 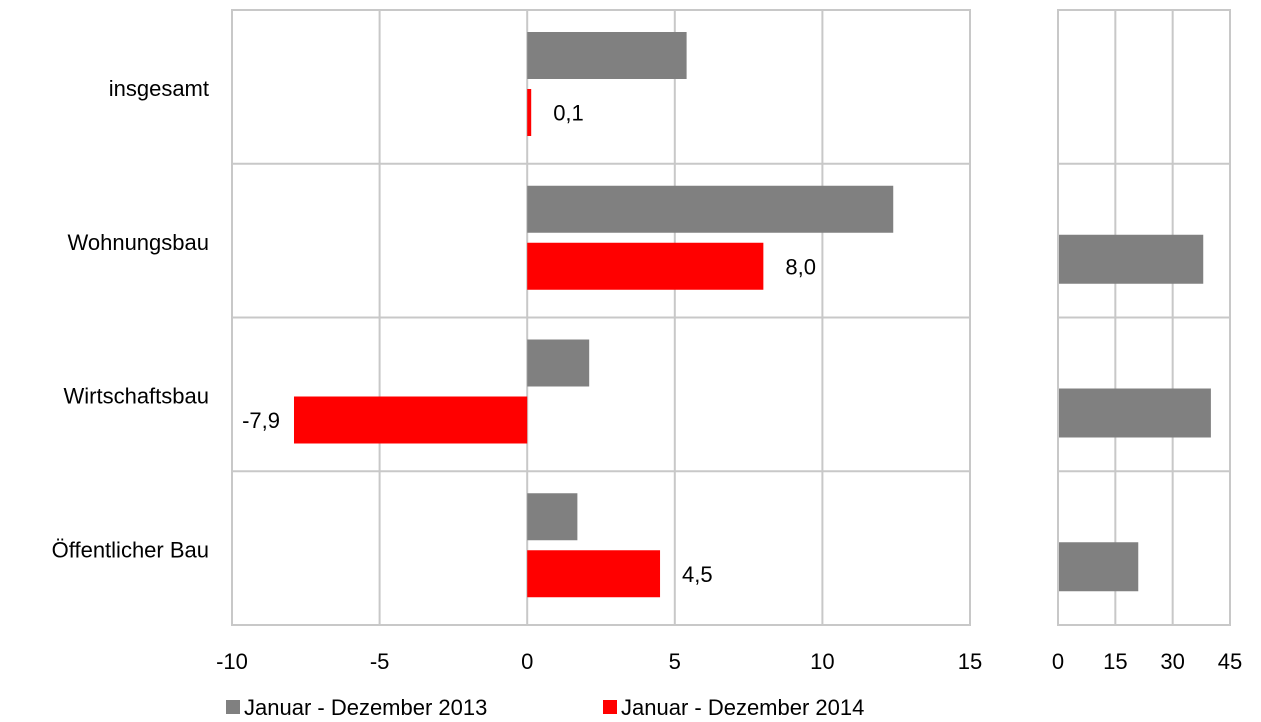 What do you see at coordinates (380, 661) in the screenshot?
I see `main-x-tick-1: -5` at bounding box center [380, 661].